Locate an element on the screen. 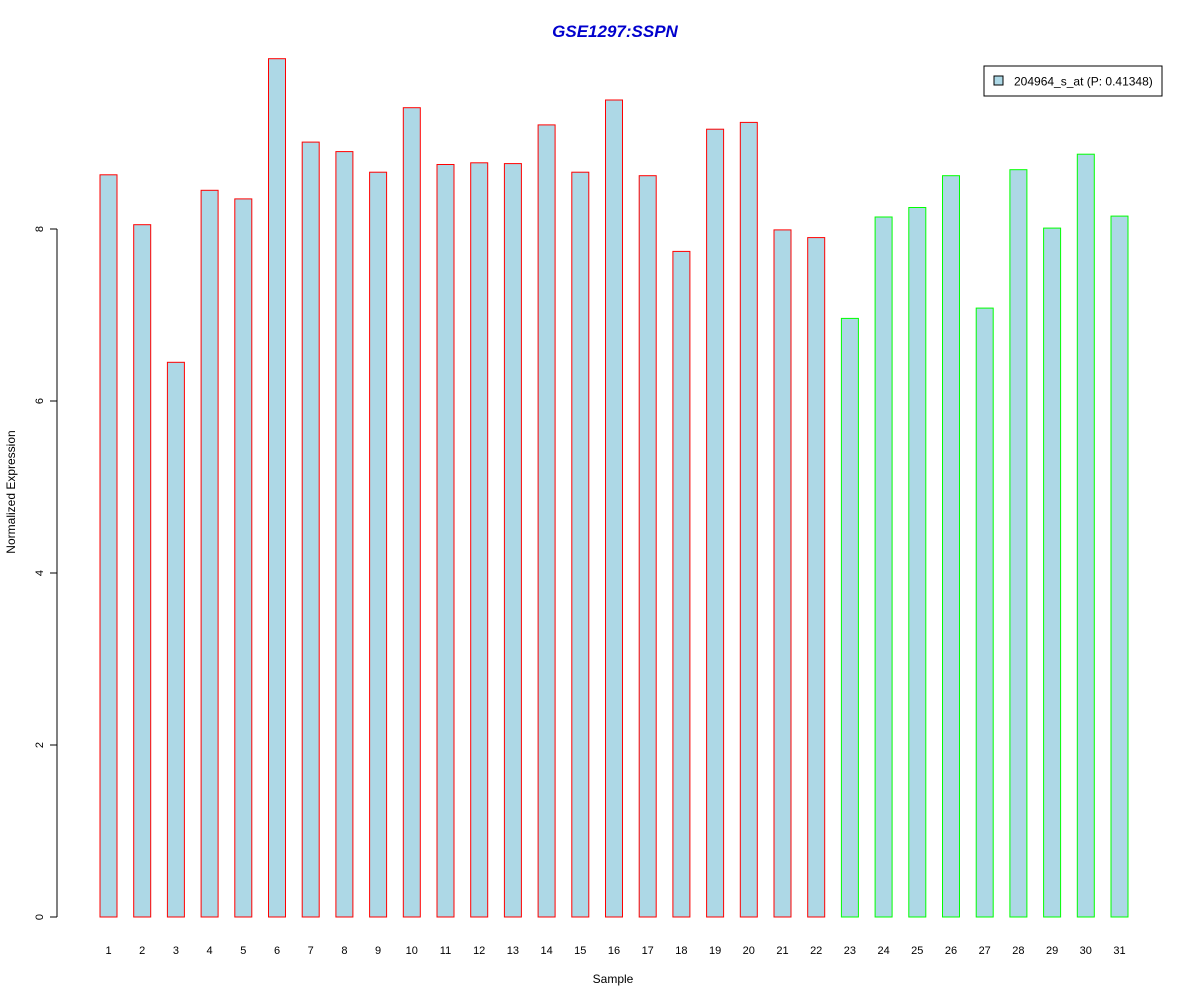  y-tick-label: 8 is located at coordinates (40, 229).